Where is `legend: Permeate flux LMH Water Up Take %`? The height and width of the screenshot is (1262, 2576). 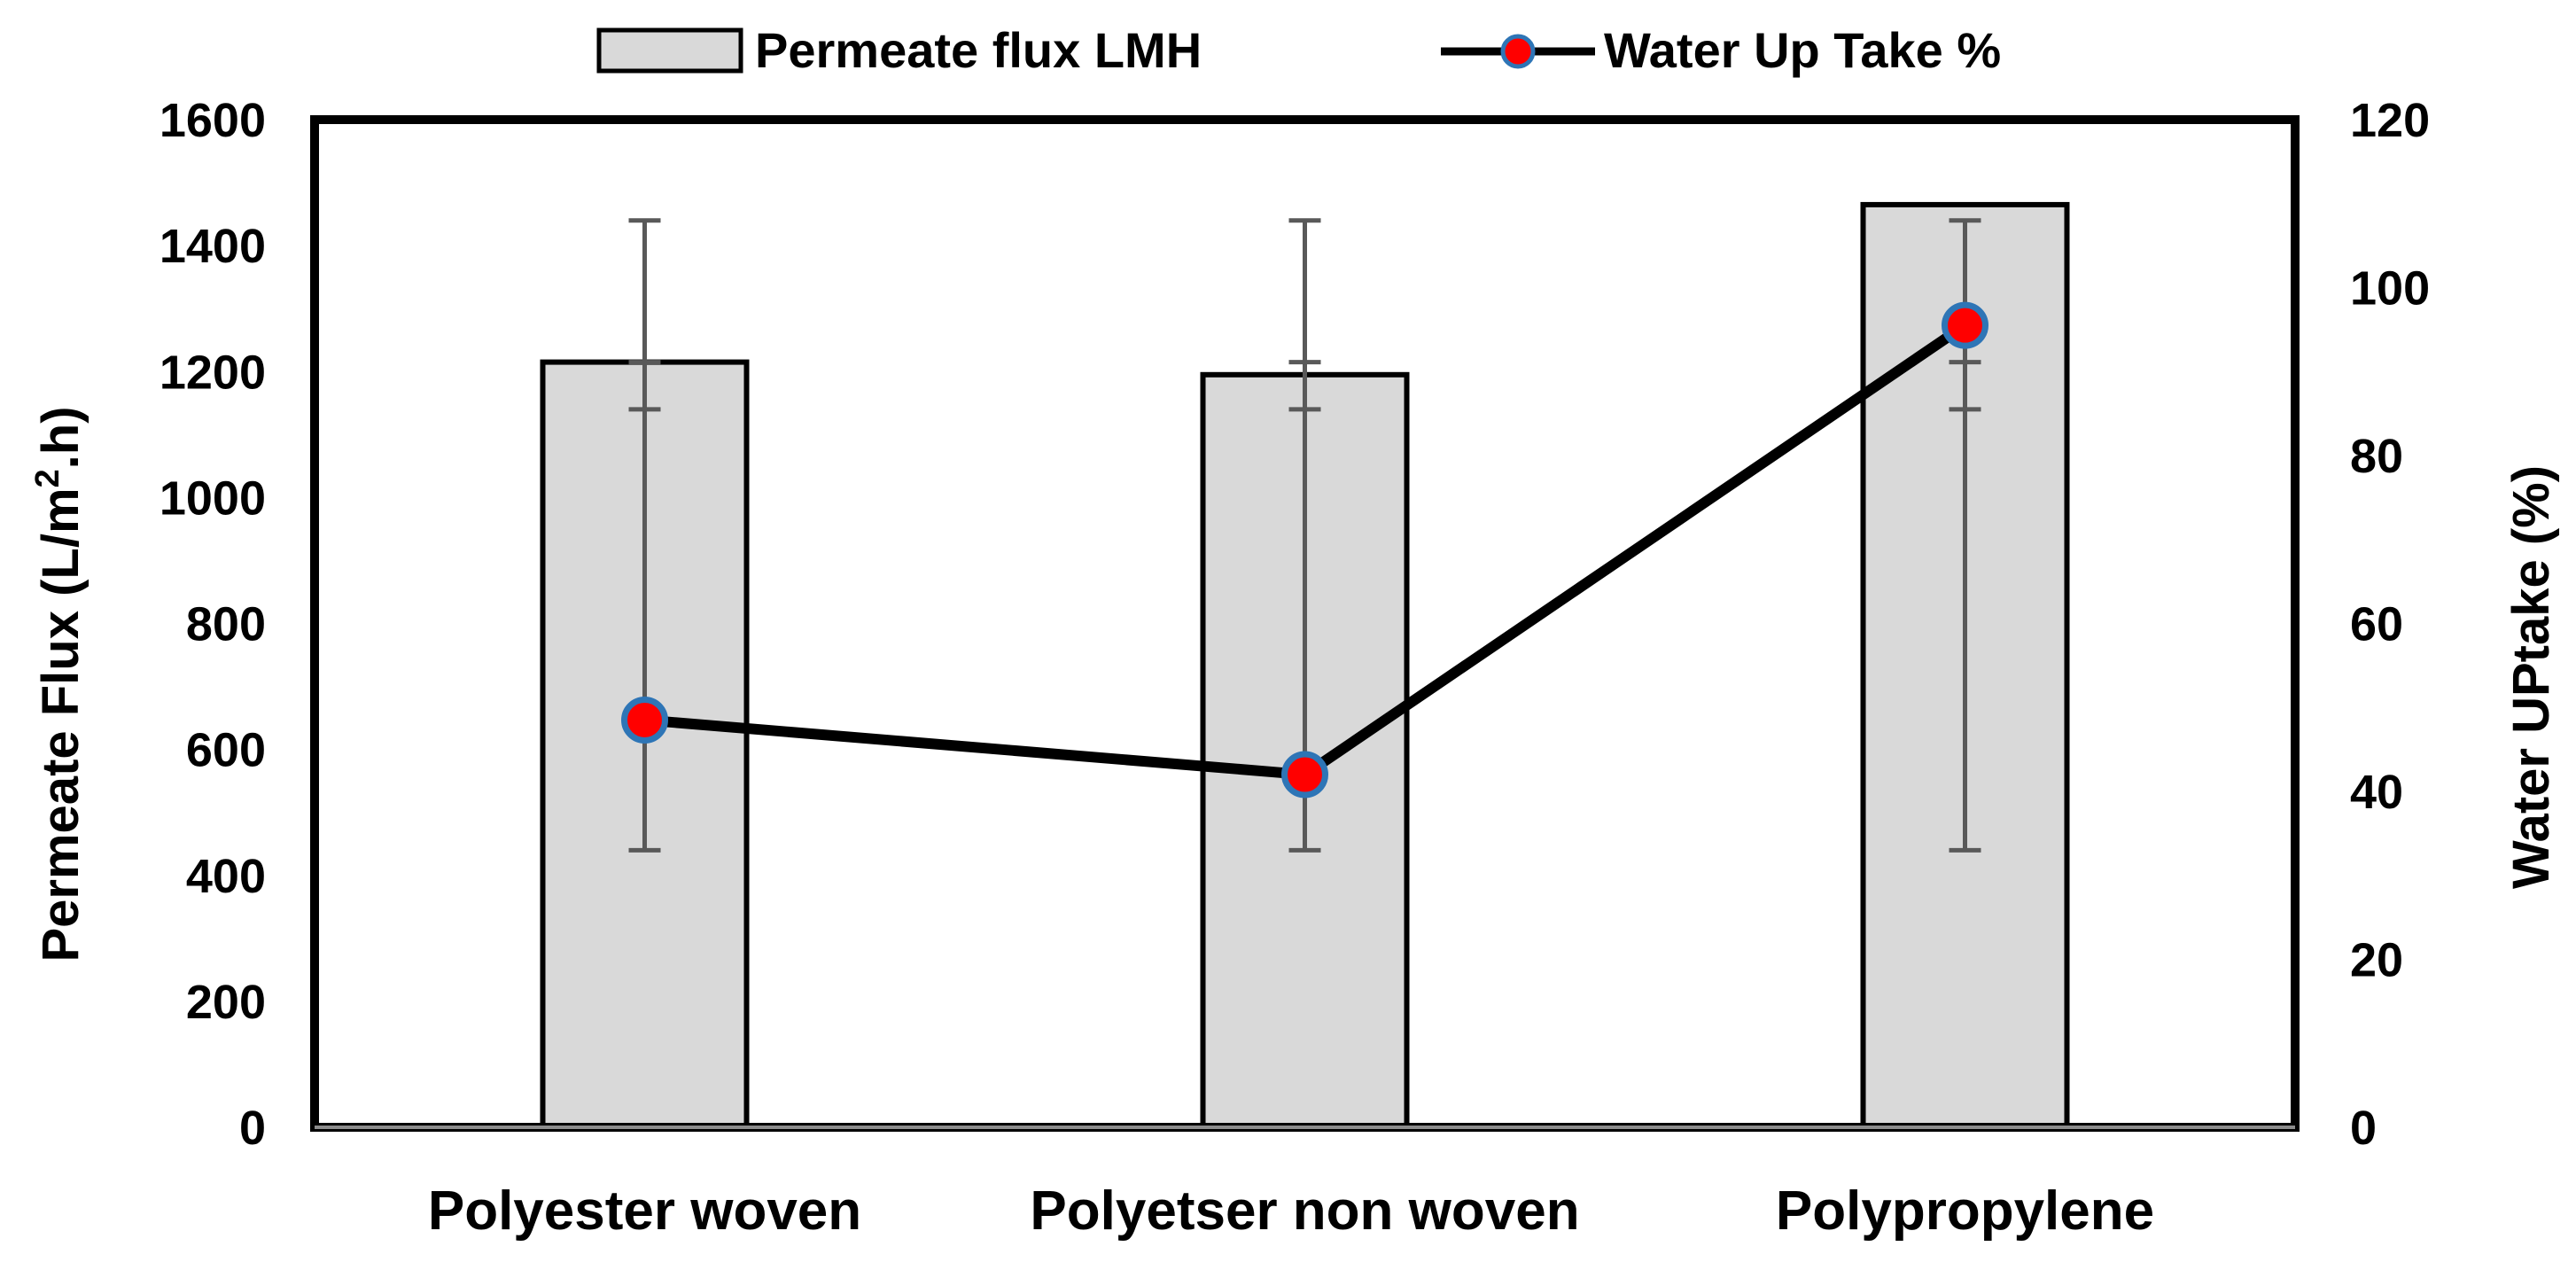 legend: Permeate flux LMH Water Up Take % is located at coordinates (1298, 50).